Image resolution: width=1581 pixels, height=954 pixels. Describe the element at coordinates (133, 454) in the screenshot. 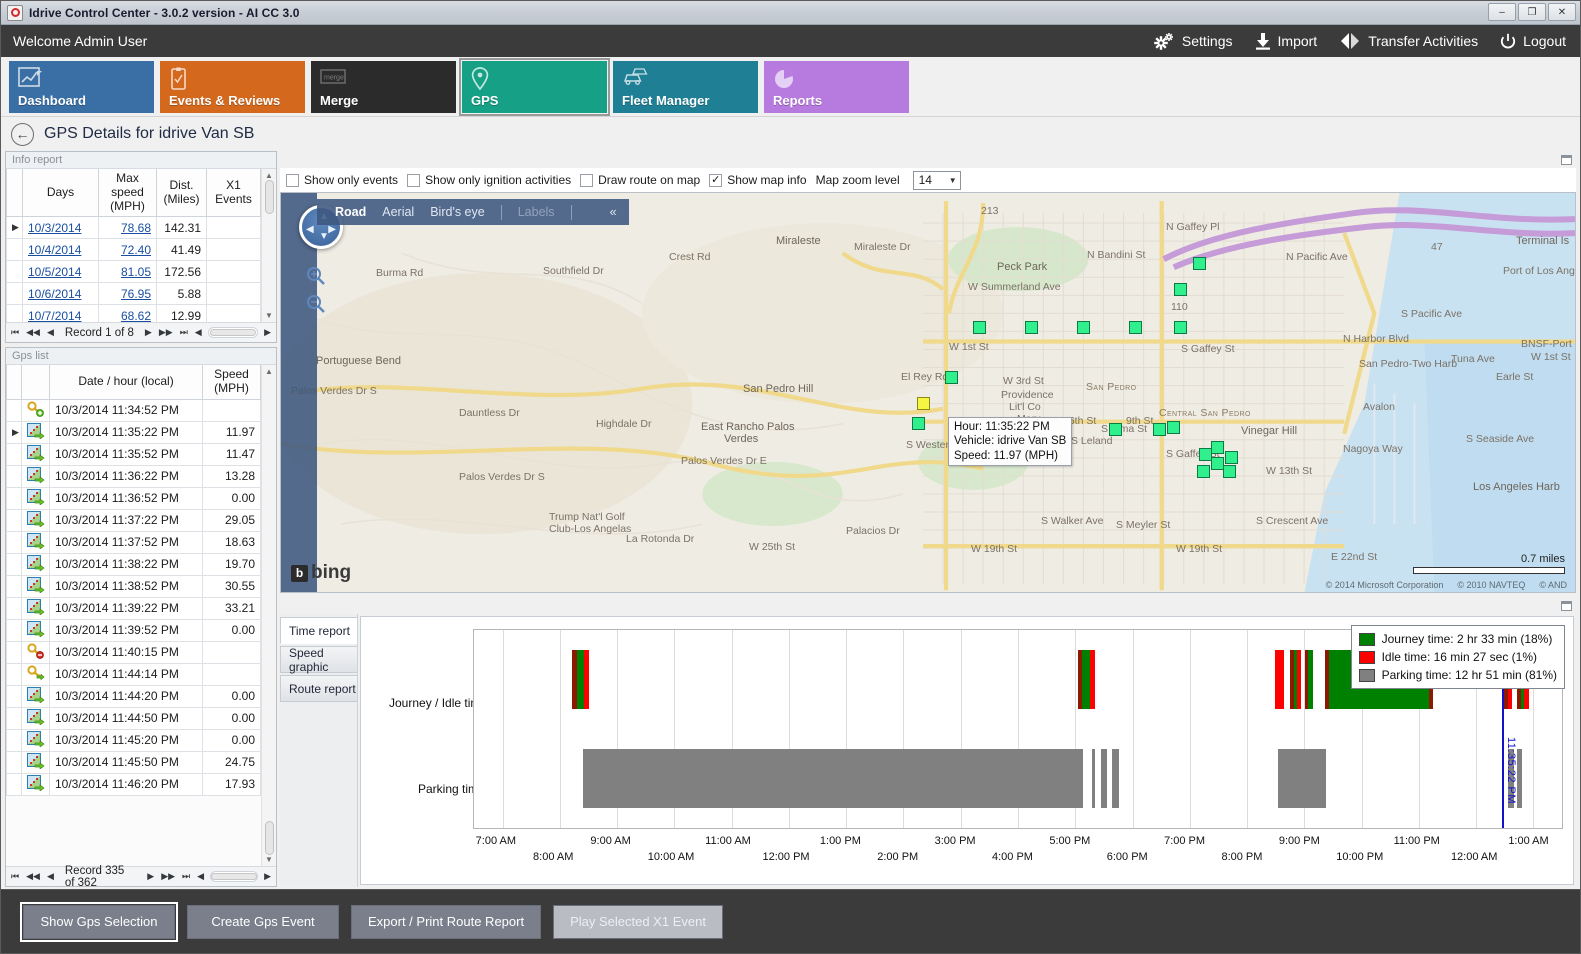

I see `table-row: 10/3/2014 11:35:52 PM 11.47` at that location.